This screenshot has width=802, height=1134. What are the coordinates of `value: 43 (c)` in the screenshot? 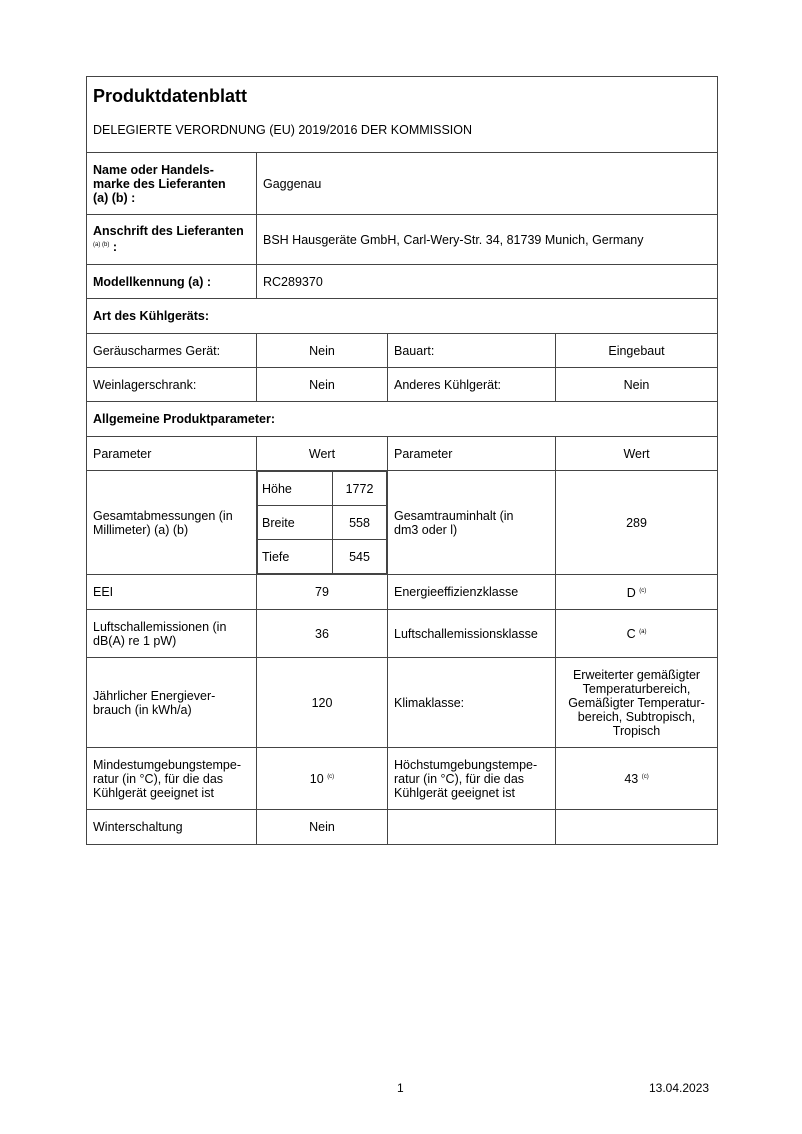 It's located at (636, 778).